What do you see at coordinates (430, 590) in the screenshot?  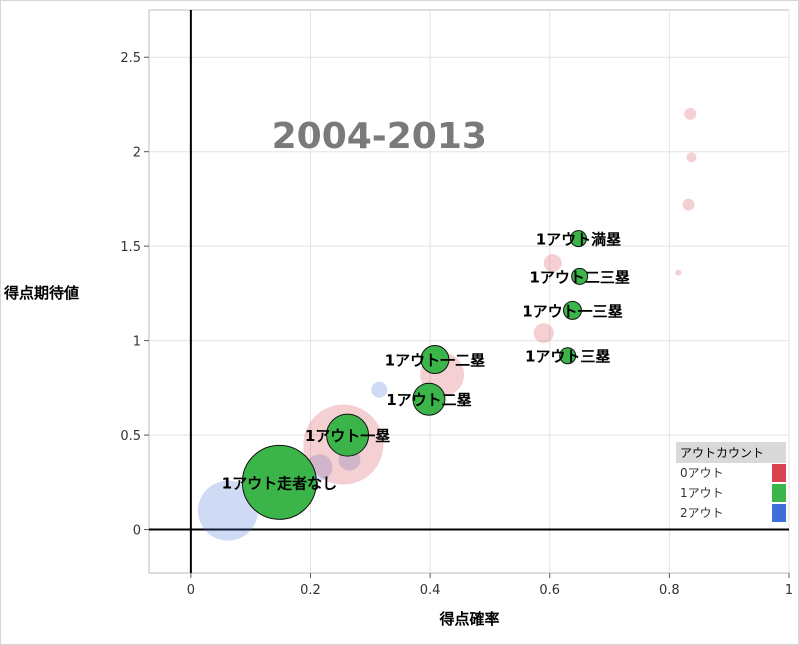 I see `x-tick-label: 0.4` at bounding box center [430, 590].